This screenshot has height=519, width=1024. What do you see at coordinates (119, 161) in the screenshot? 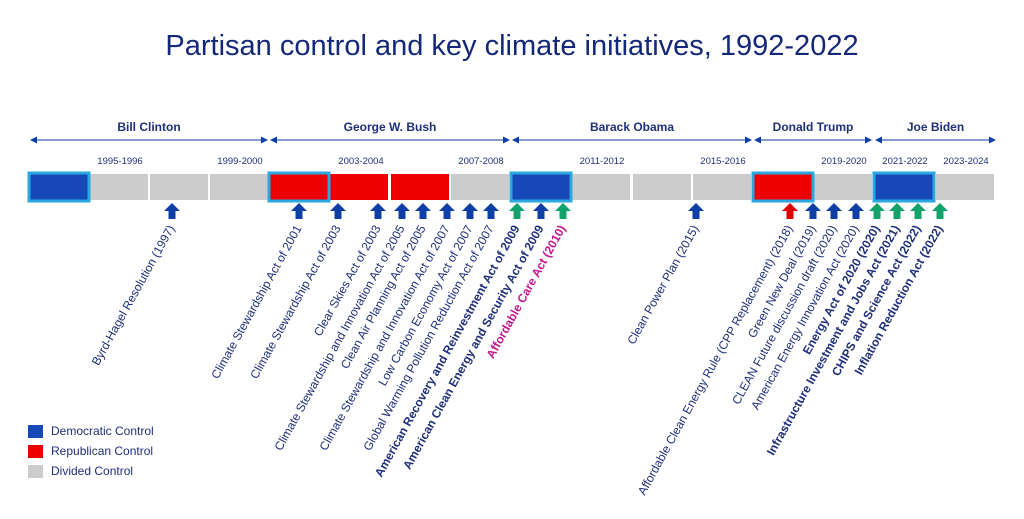
I see `period-label-1: 1995-1996` at bounding box center [119, 161].